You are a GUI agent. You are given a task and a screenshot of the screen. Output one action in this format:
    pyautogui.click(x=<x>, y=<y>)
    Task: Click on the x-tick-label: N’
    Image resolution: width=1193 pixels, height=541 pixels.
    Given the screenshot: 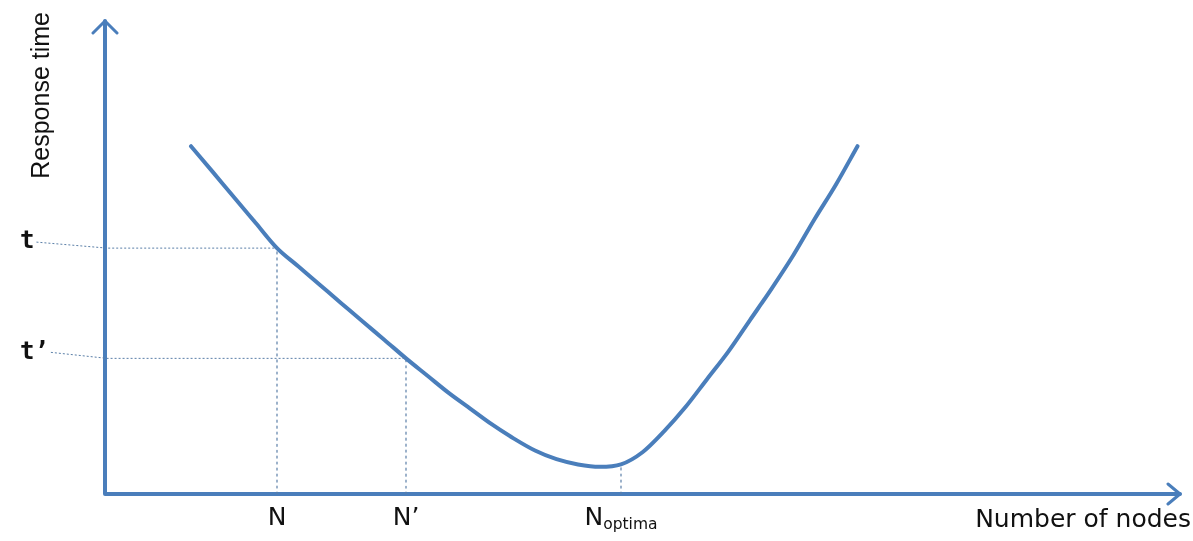 What is the action you would take?
    pyautogui.click(x=406, y=516)
    